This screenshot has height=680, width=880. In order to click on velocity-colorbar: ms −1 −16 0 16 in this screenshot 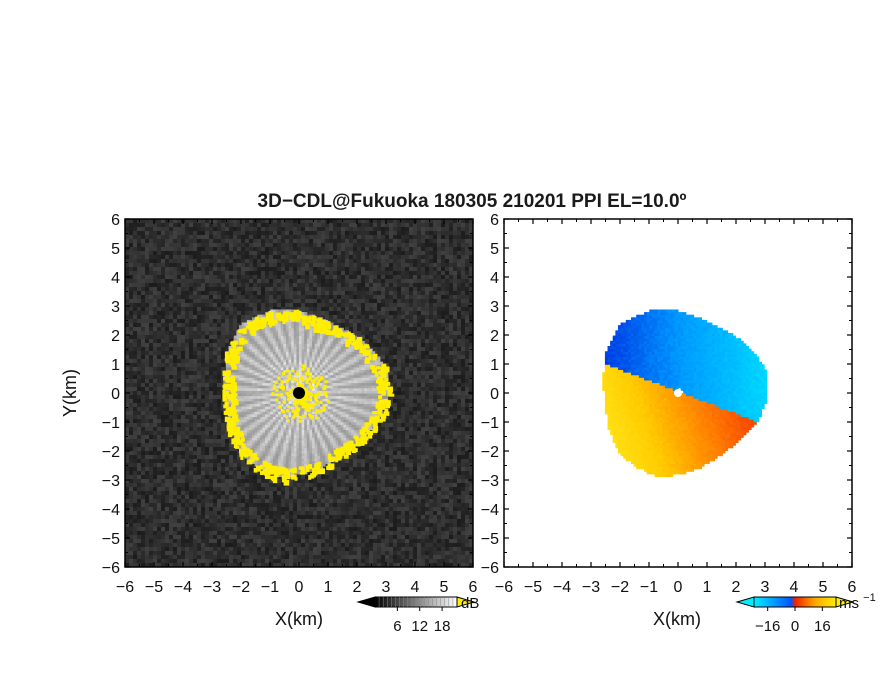, I will do `click(805, 613)`.